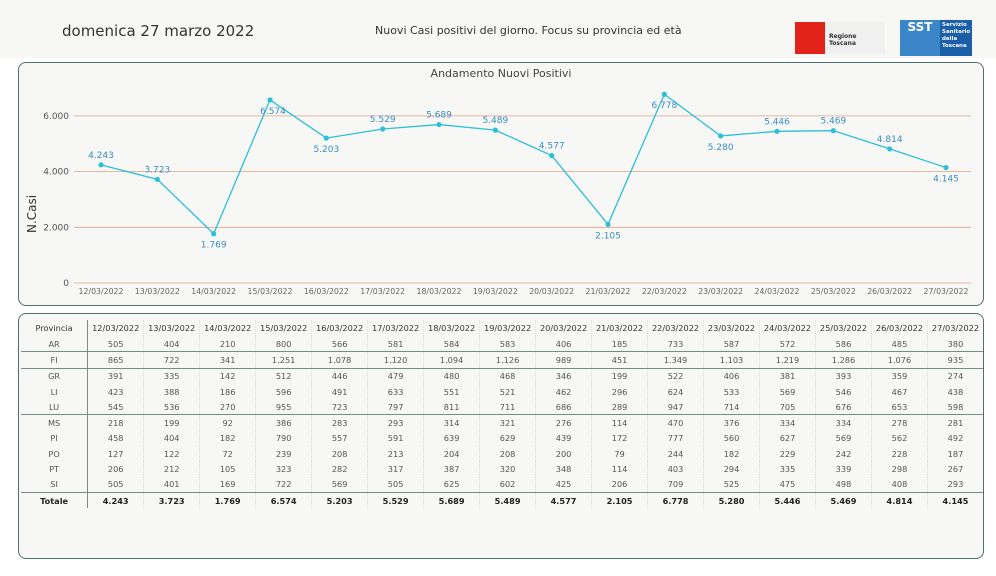  I want to click on column-header-date: 17/03/2022, so click(395, 328).